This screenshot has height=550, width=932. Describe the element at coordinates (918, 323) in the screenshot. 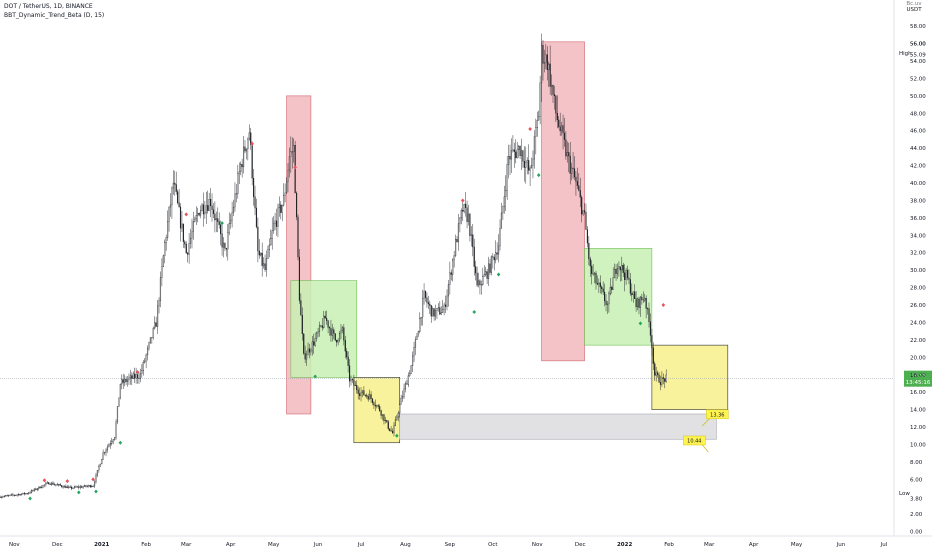

I see `price-tick-label: 24.00` at that location.